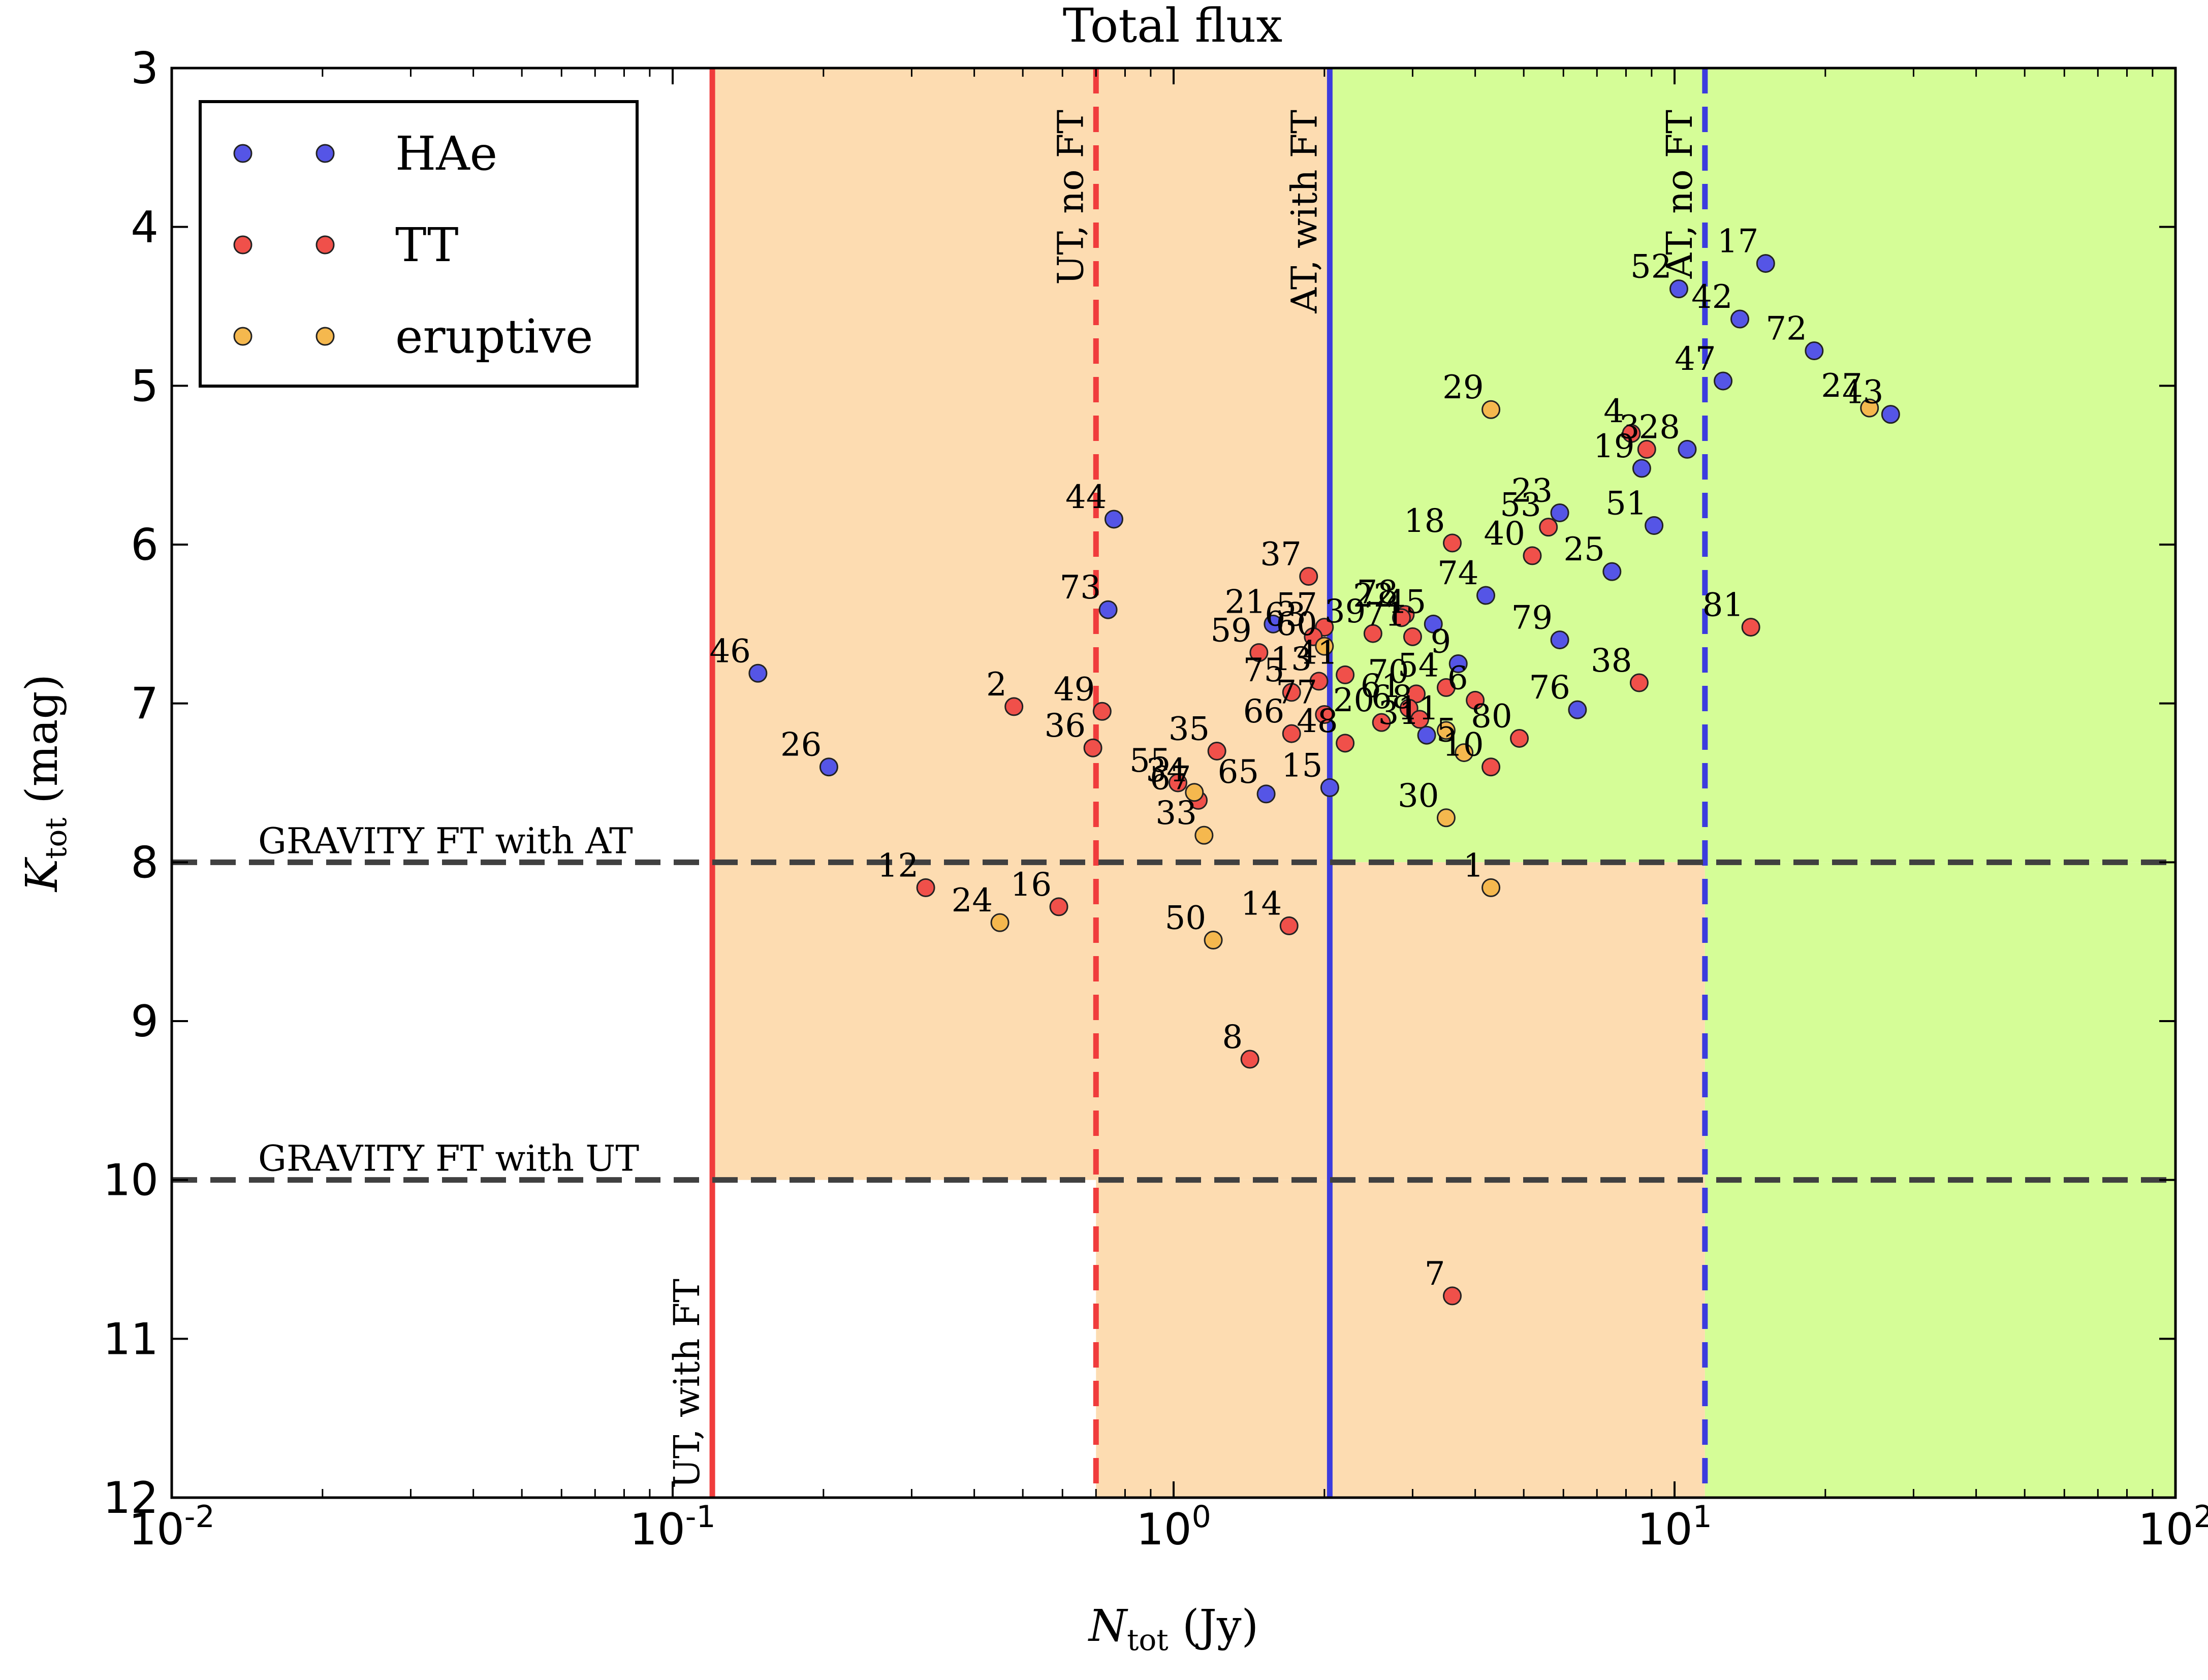  What do you see at coordinates (1712, 297) in the screenshot?
I see `point-label: 42` at bounding box center [1712, 297].